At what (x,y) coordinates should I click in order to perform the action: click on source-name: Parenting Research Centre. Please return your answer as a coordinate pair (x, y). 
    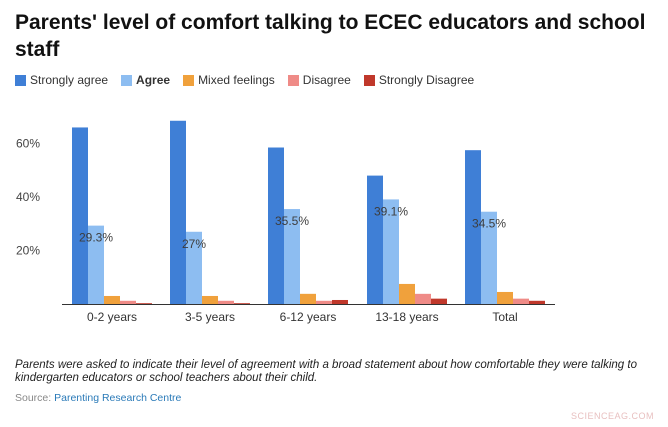
    Looking at the image, I should click on (118, 398).